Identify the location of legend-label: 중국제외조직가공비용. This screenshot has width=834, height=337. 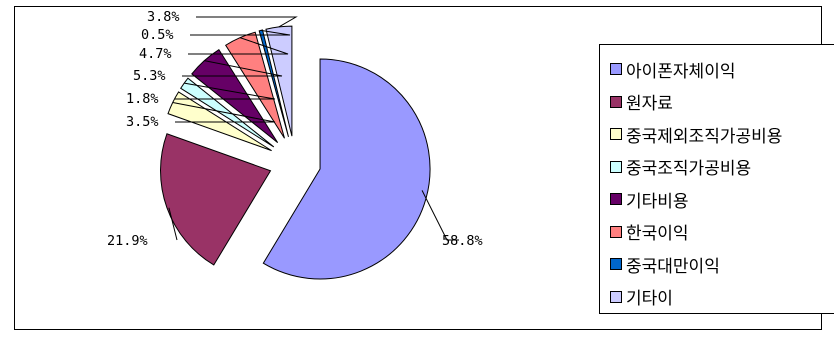
(704, 136).